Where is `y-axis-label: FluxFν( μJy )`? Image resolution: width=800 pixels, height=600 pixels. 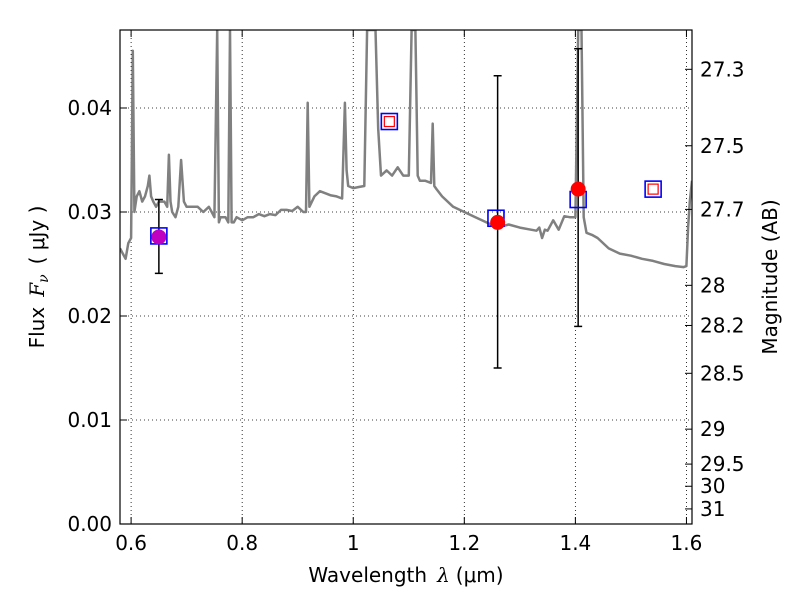 y-axis-label: FluxFν( μJy ) is located at coordinates (38, 277).